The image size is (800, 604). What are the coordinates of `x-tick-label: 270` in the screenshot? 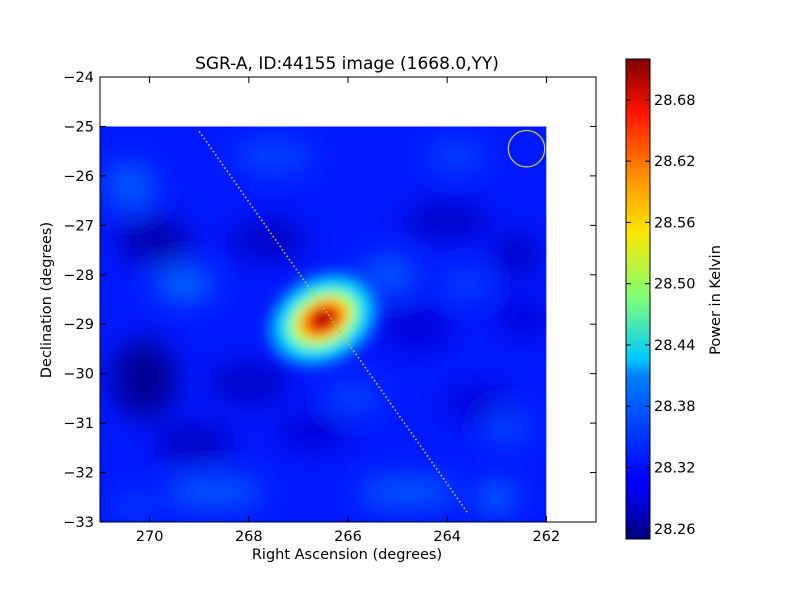 It's located at (150, 537).